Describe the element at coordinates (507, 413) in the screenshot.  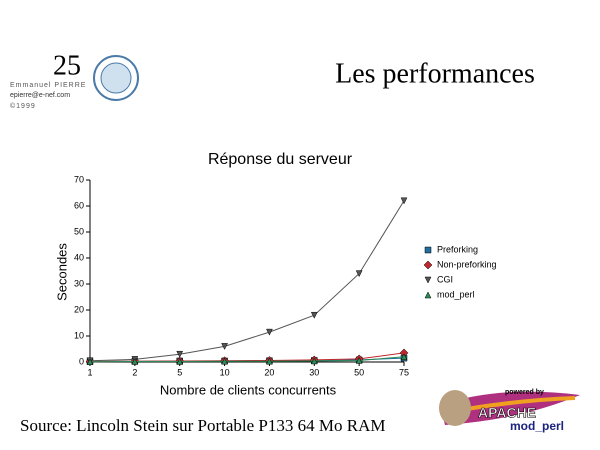
I see `logo-apache: APACHE` at that location.